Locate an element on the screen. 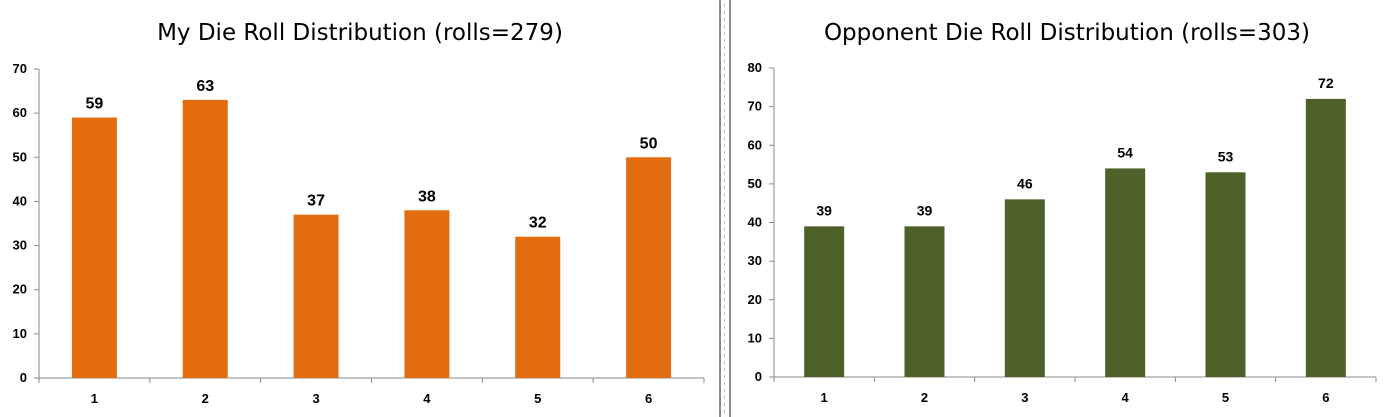 The height and width of the screenshot is (417, 1400). window-divider is located at coordinates (725, 208).